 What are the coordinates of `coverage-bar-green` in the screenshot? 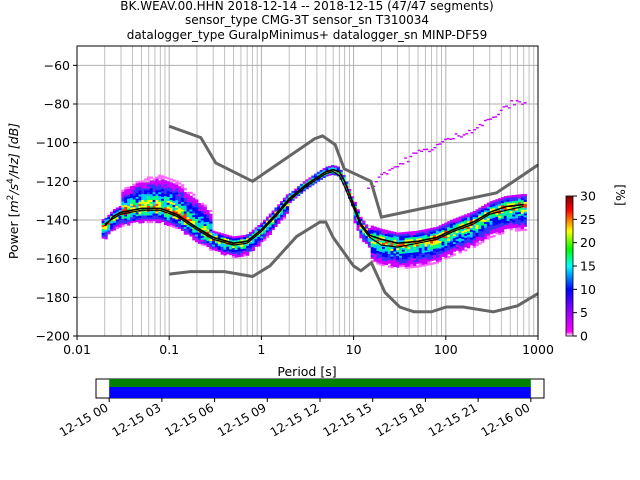 It's located at (320, 383).